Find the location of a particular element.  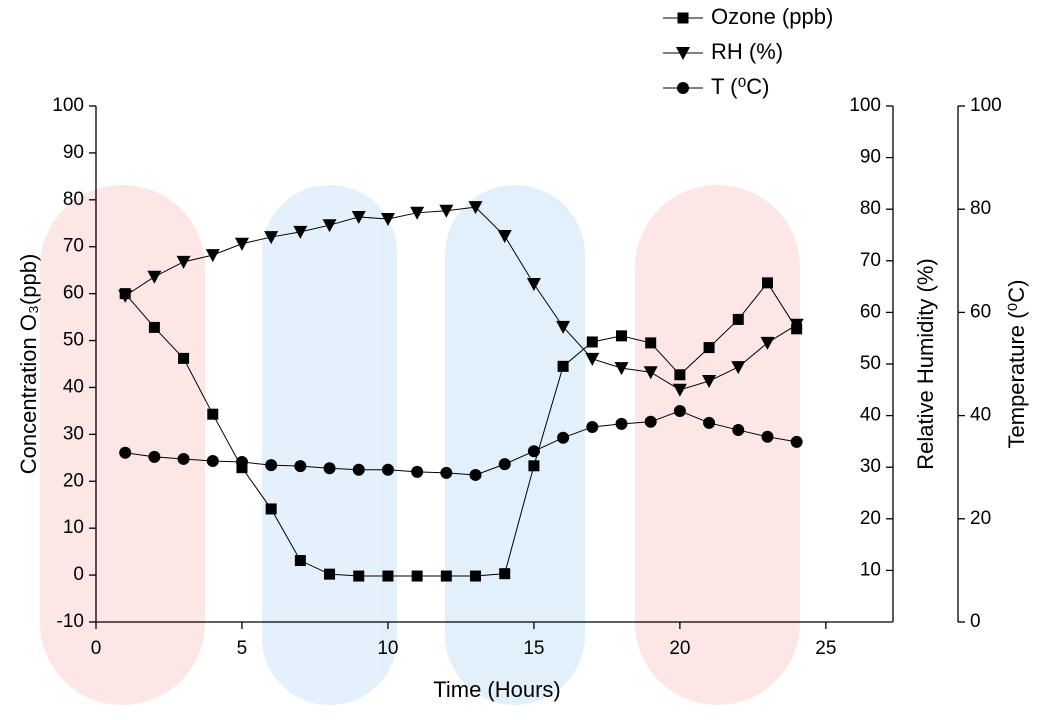

y3-tick-label: 80 is located at coordinates (980, 208).